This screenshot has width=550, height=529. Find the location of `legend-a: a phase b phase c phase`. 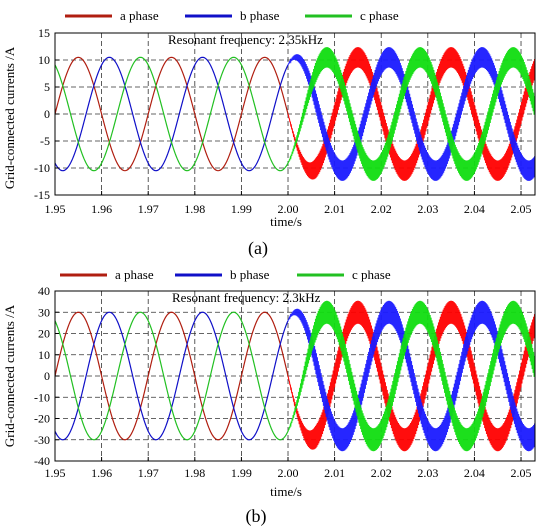

legend-a: a phase b phase c phase is located at coordinates (232, 15).